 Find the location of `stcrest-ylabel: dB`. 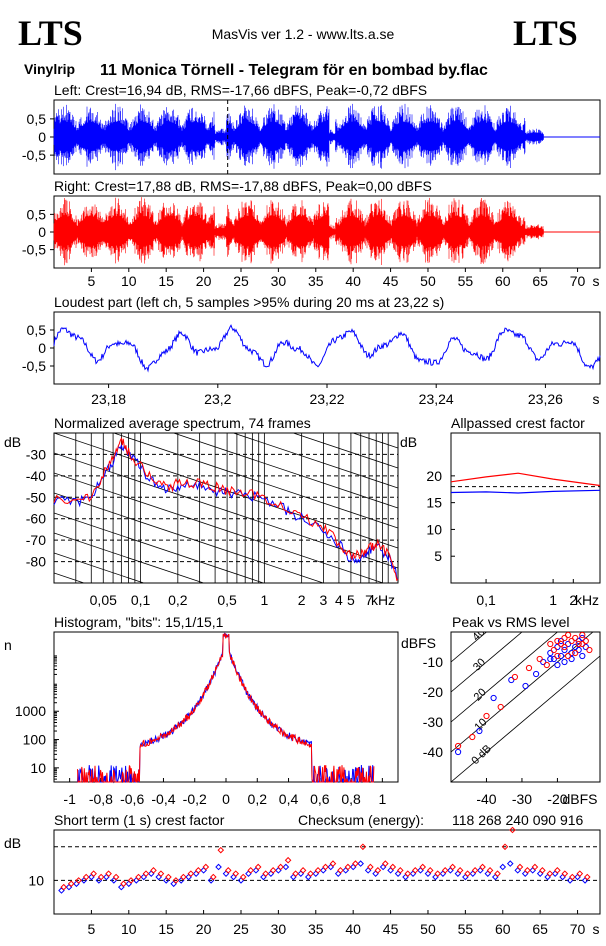

stcrest-ylabel: dB is located at coordinates (12, 843).